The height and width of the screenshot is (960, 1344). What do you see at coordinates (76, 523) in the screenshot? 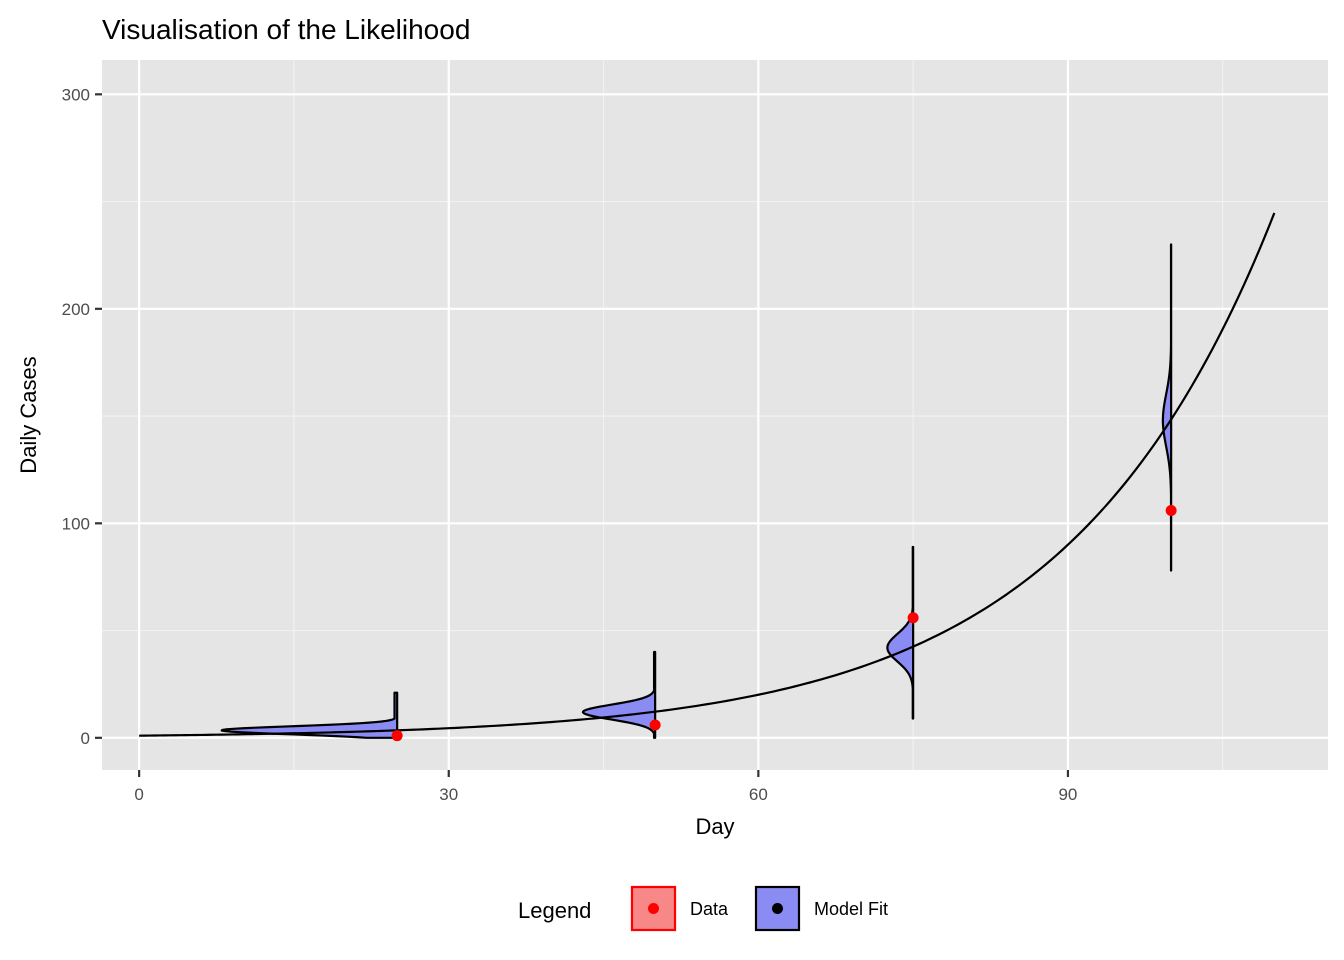
I see `y-tick-label: 100` at bounding box center [76, 523].